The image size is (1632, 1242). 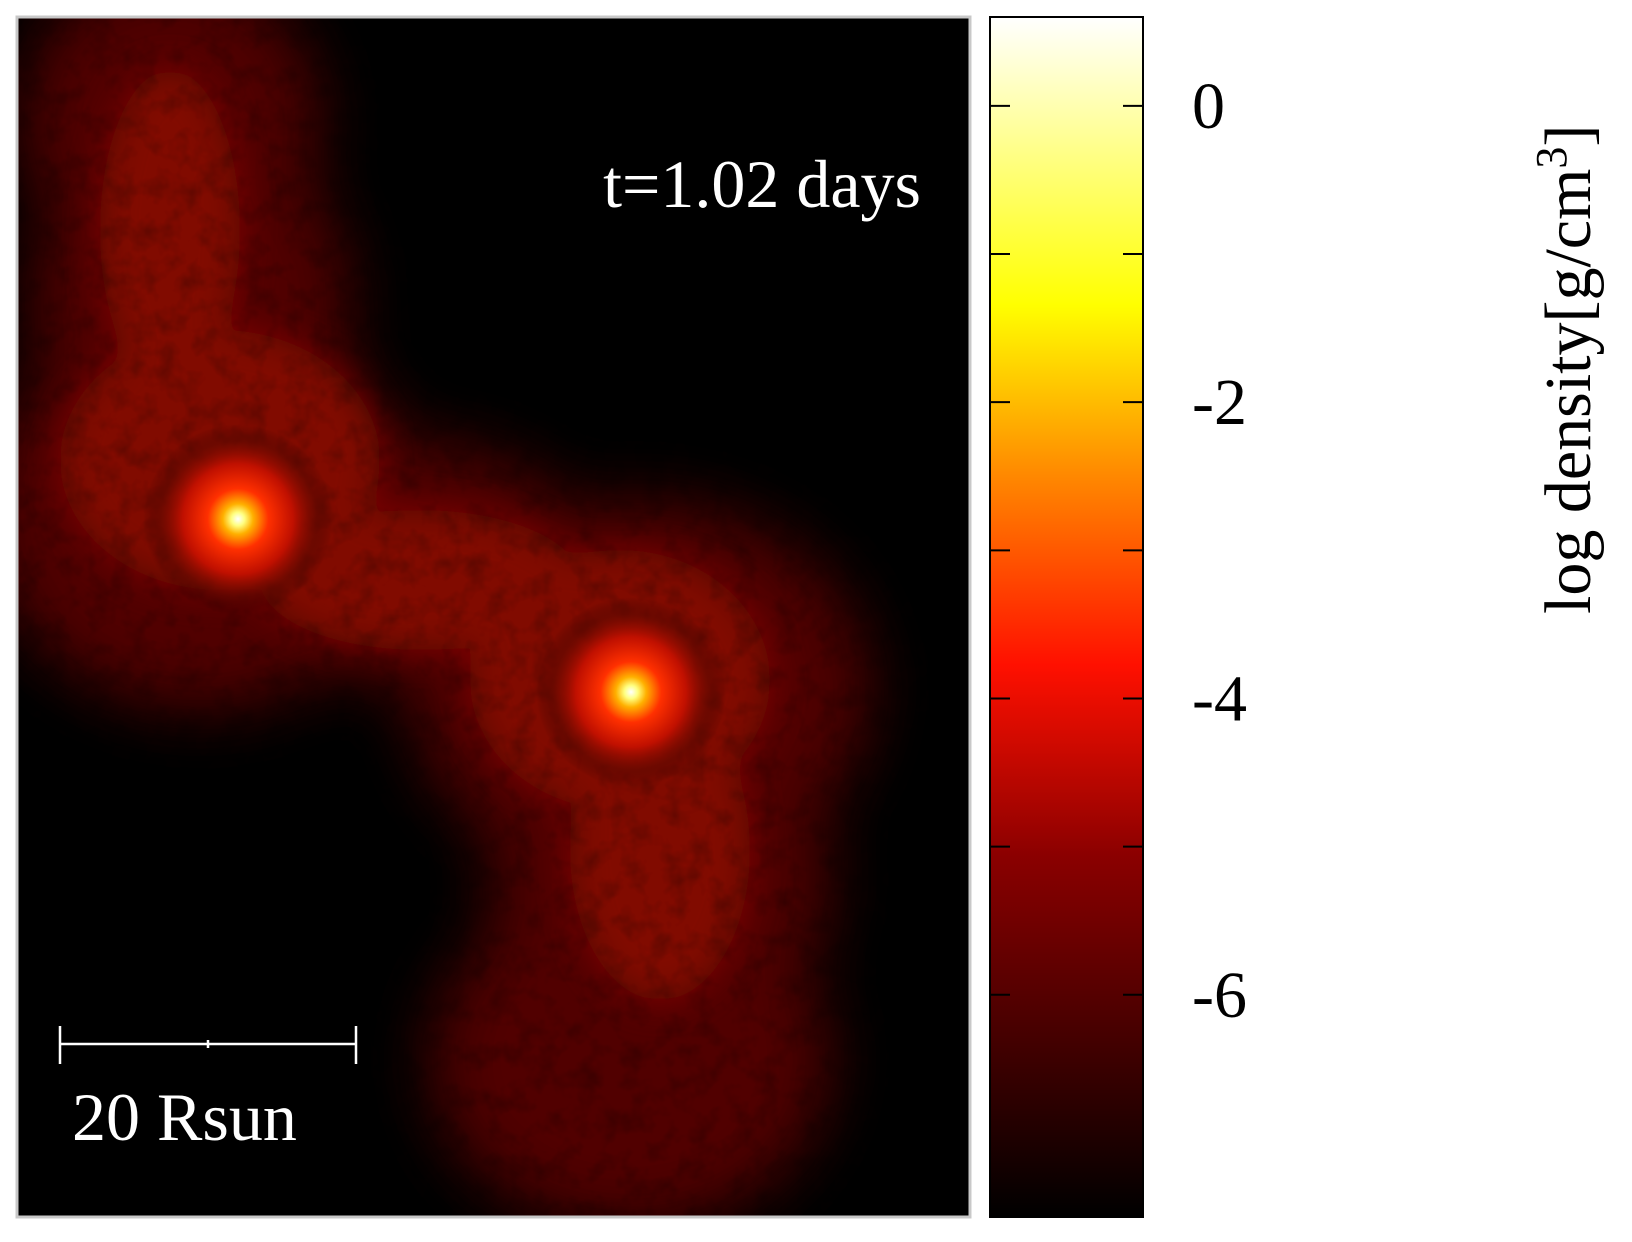 I want to click on colorbar-tick-label: 0, so click(x=1208, y=106).